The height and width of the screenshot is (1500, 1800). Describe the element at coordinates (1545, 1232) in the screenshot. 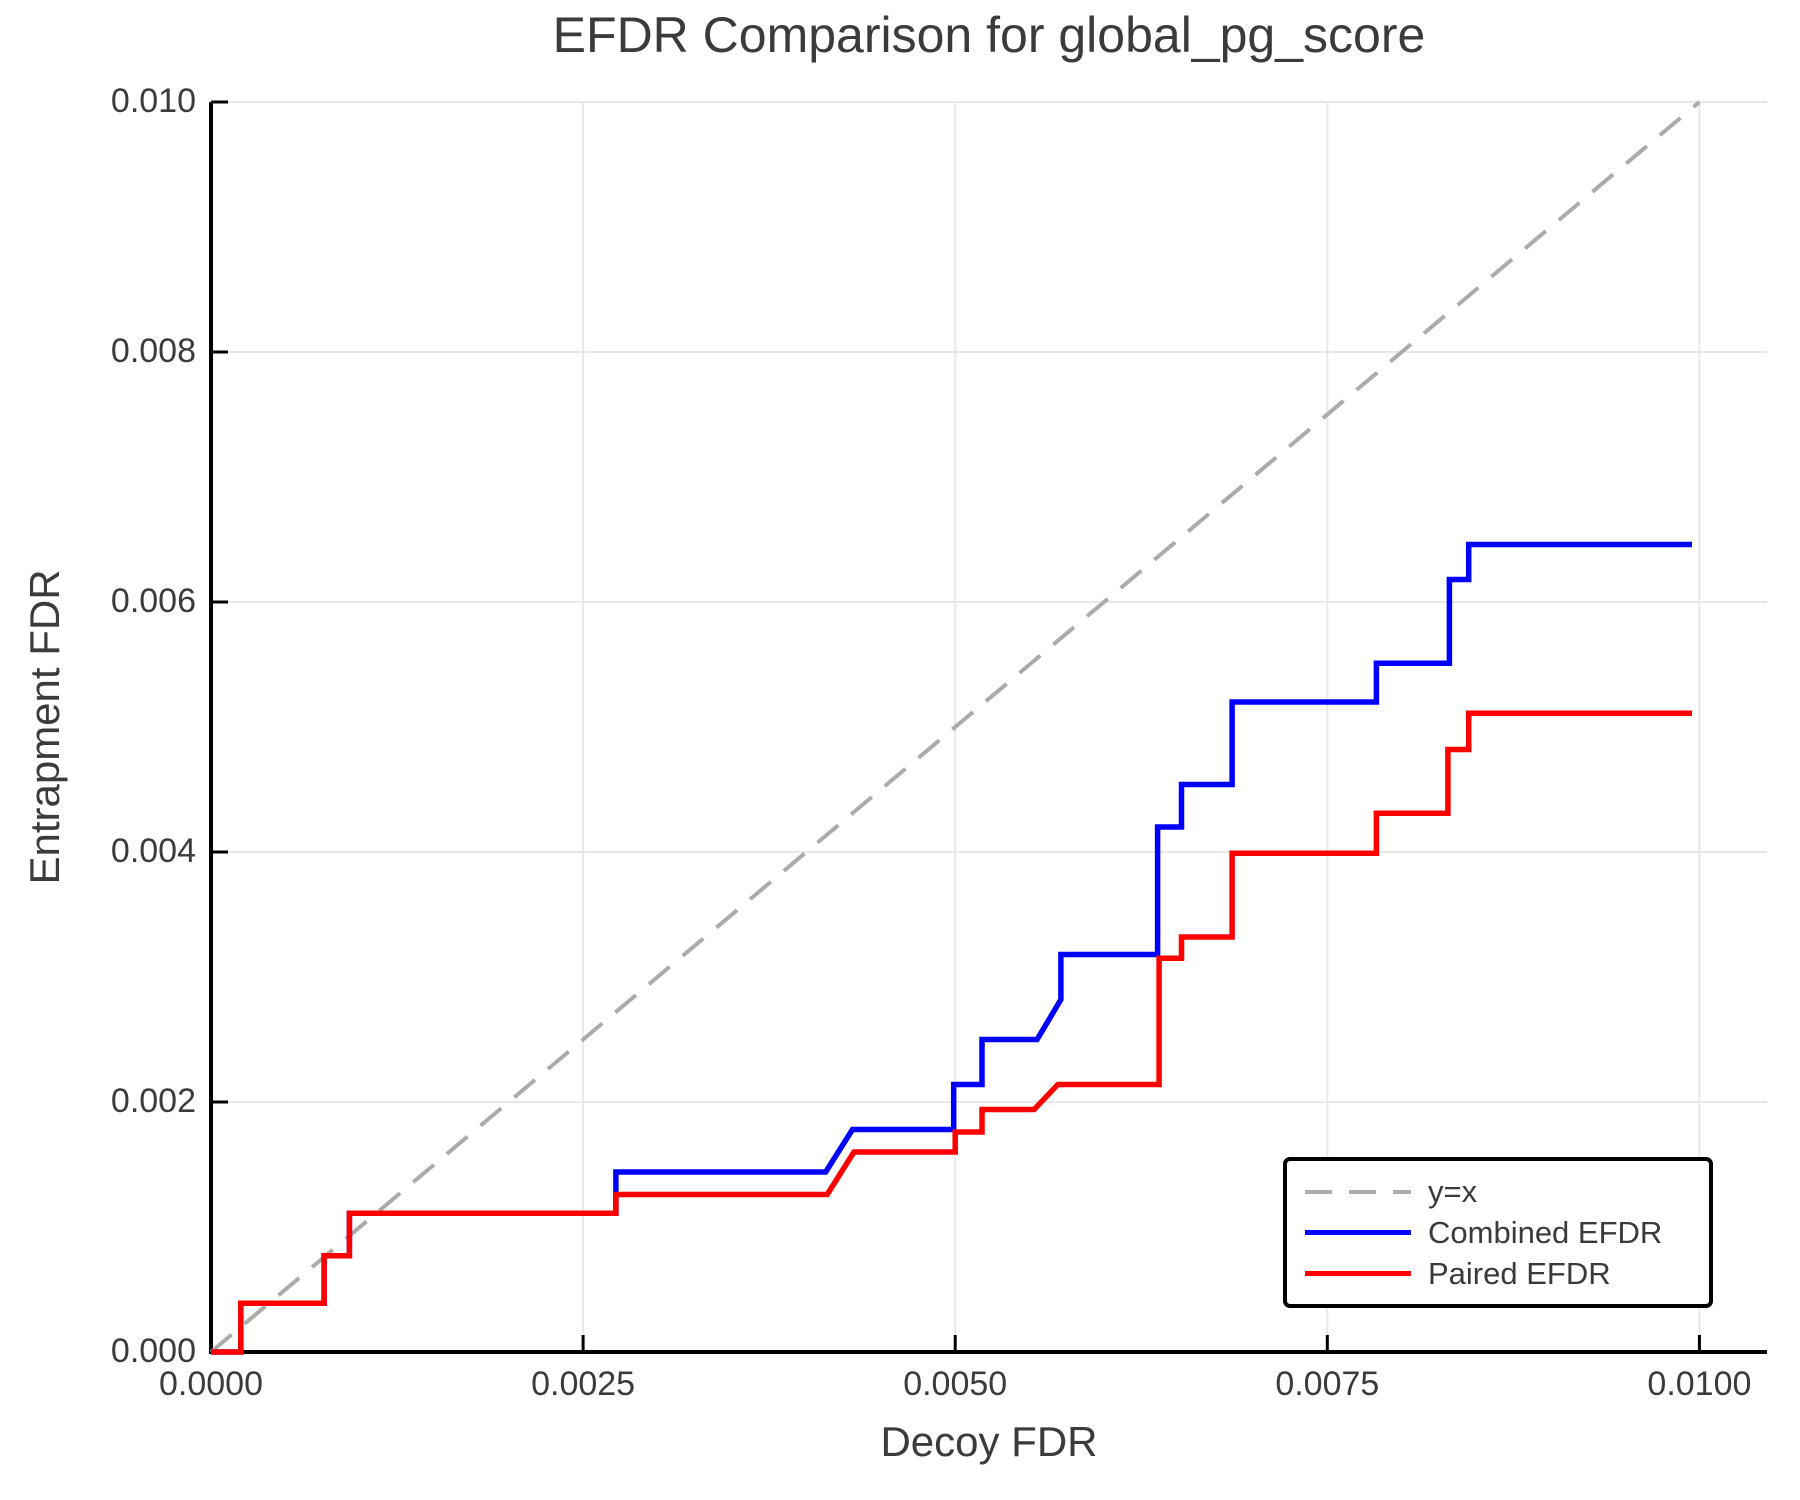

I see `legend-label-combined: Combined EFDR` at that location.